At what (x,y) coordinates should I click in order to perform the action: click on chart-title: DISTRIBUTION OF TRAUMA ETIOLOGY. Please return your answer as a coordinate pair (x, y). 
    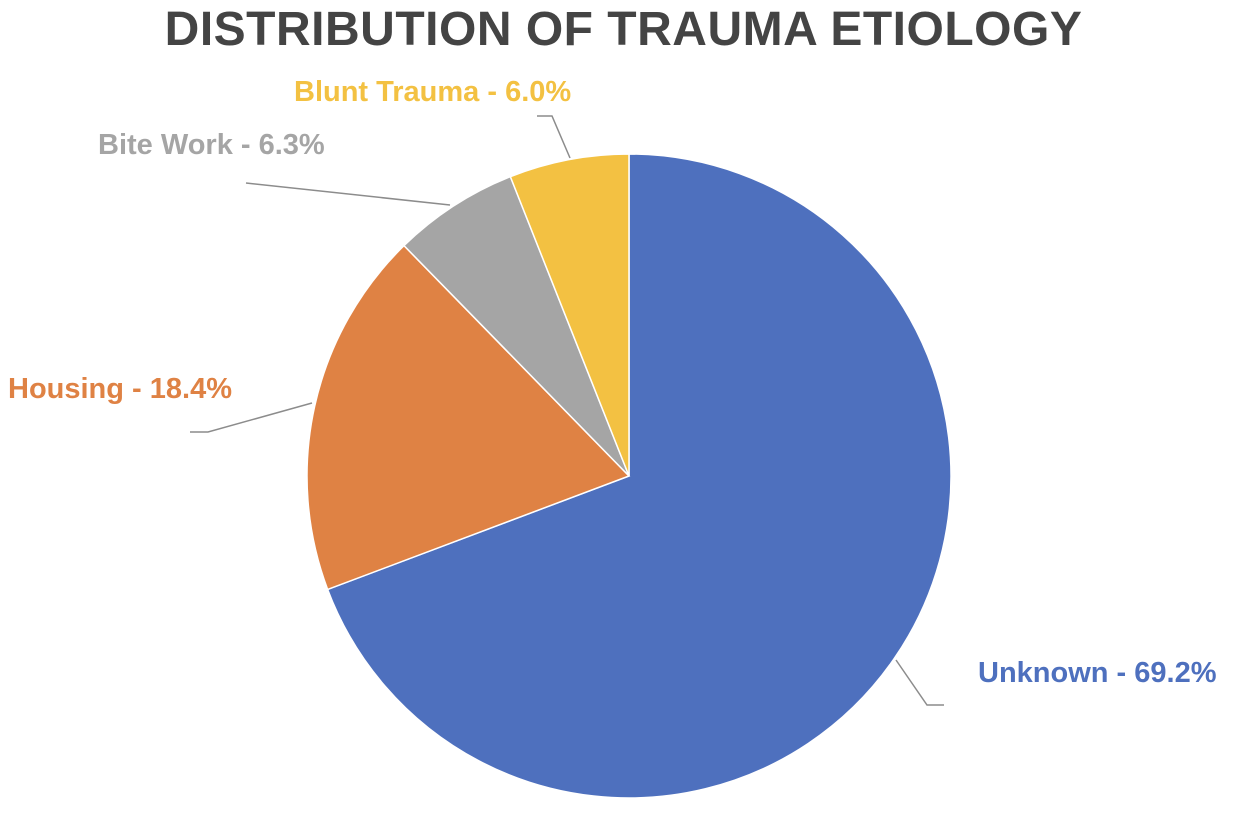
    Looking at the image, I should click on (623, 29).